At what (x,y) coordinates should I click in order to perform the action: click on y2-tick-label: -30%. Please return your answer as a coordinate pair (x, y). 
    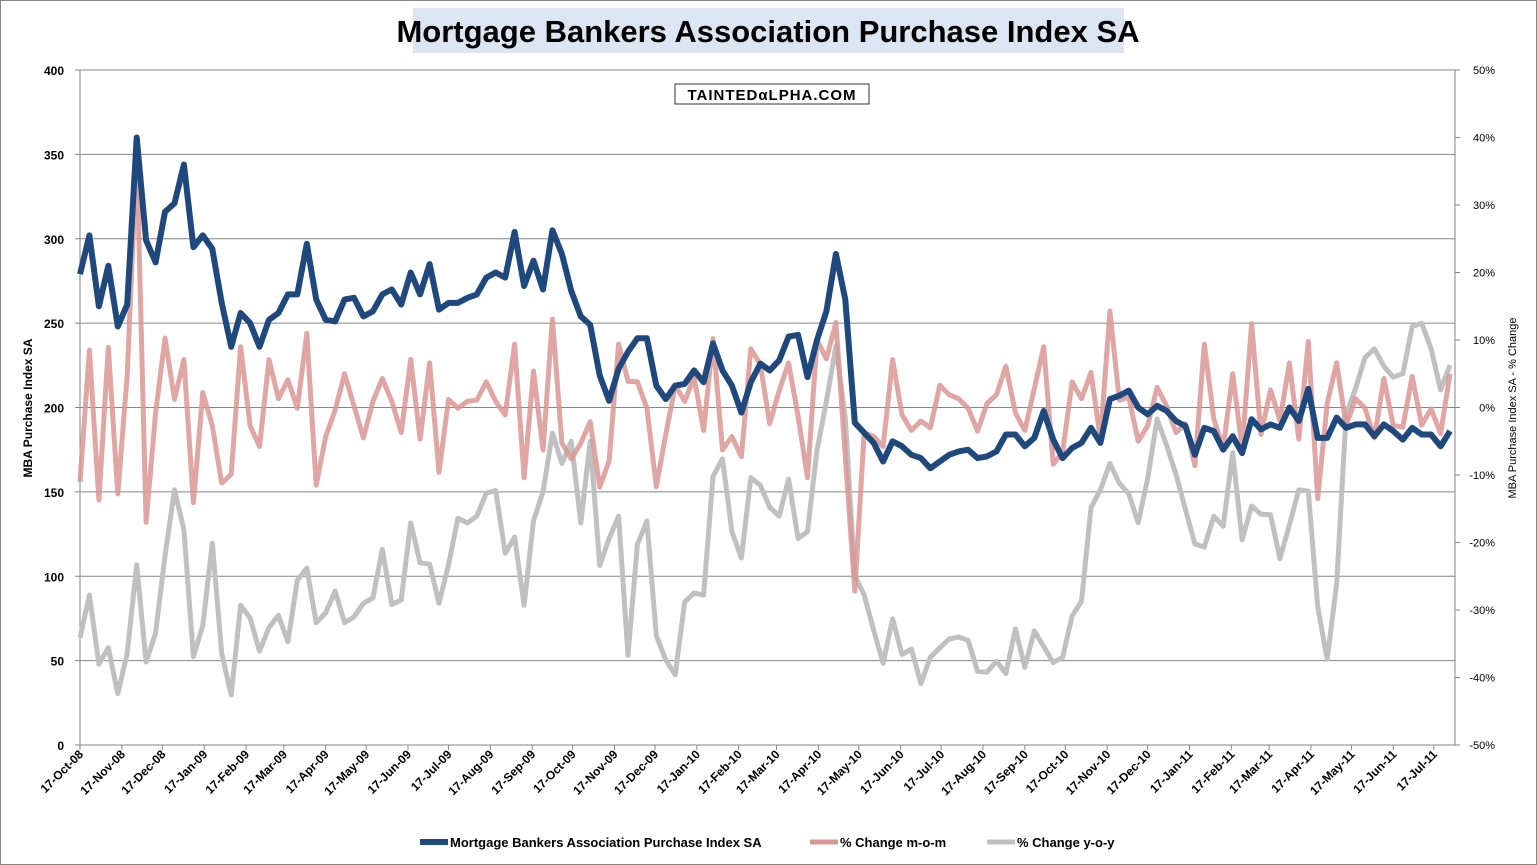
    Looking at the image, I should click on (1482, 611).